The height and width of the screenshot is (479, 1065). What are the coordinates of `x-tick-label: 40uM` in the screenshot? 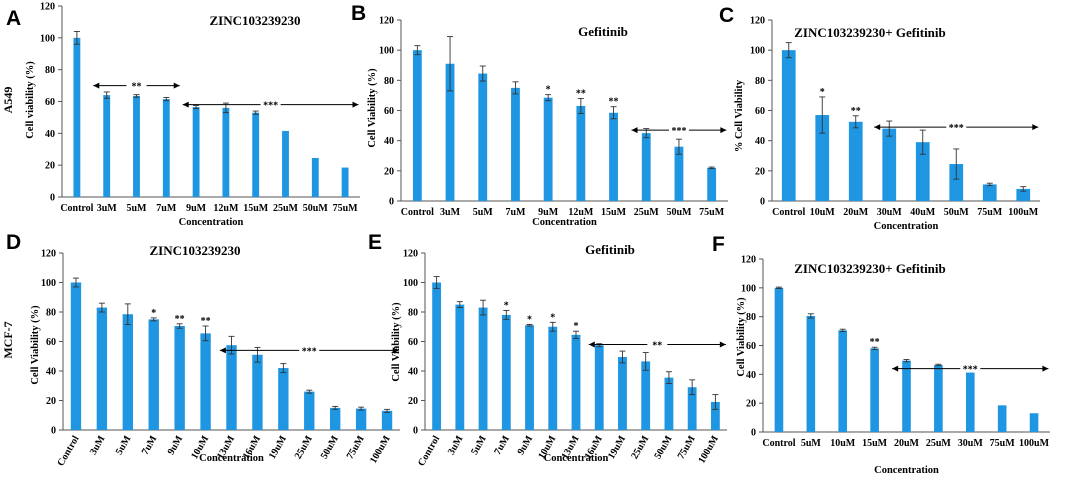 It's located at (923, 212).